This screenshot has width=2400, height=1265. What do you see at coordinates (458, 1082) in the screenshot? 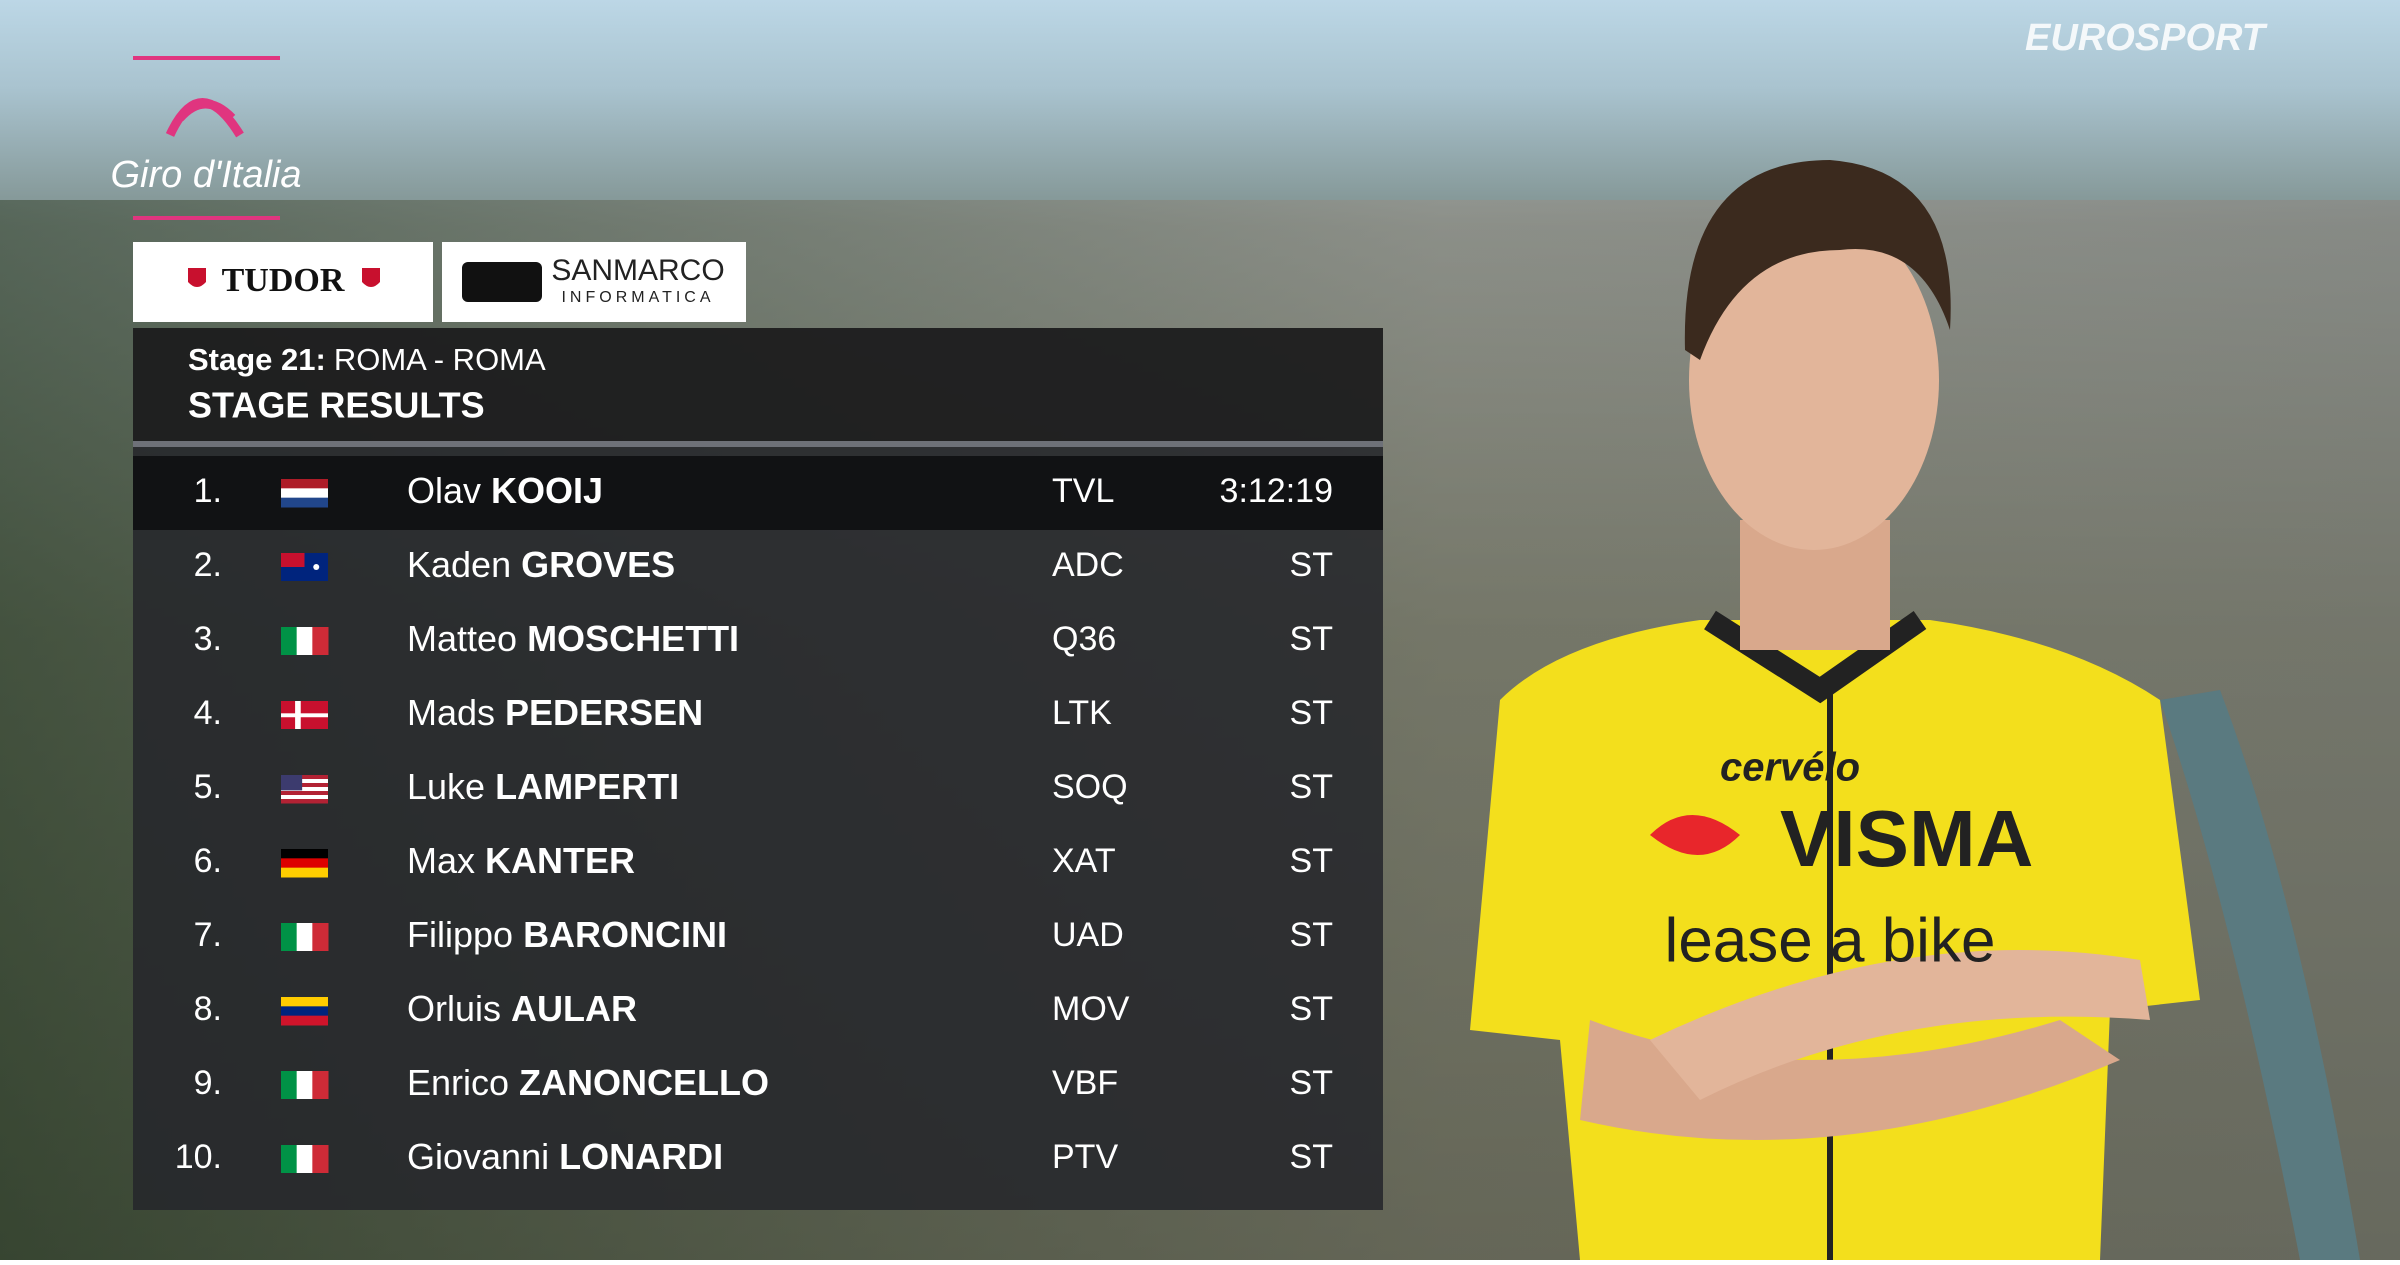
I see `first-name: Enrico` at bounding box center [458, 1082].